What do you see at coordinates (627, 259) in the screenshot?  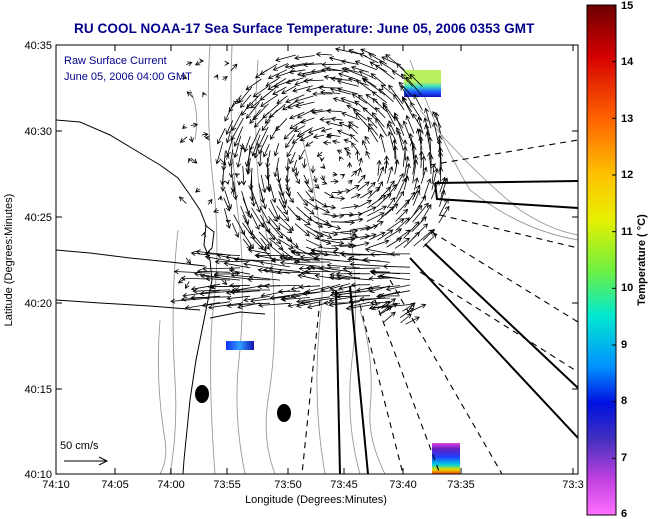 I see `colorbar-tick-labels: 15 14 13 12 11 10 9 8 7 6` at bounding box center [627, 259].